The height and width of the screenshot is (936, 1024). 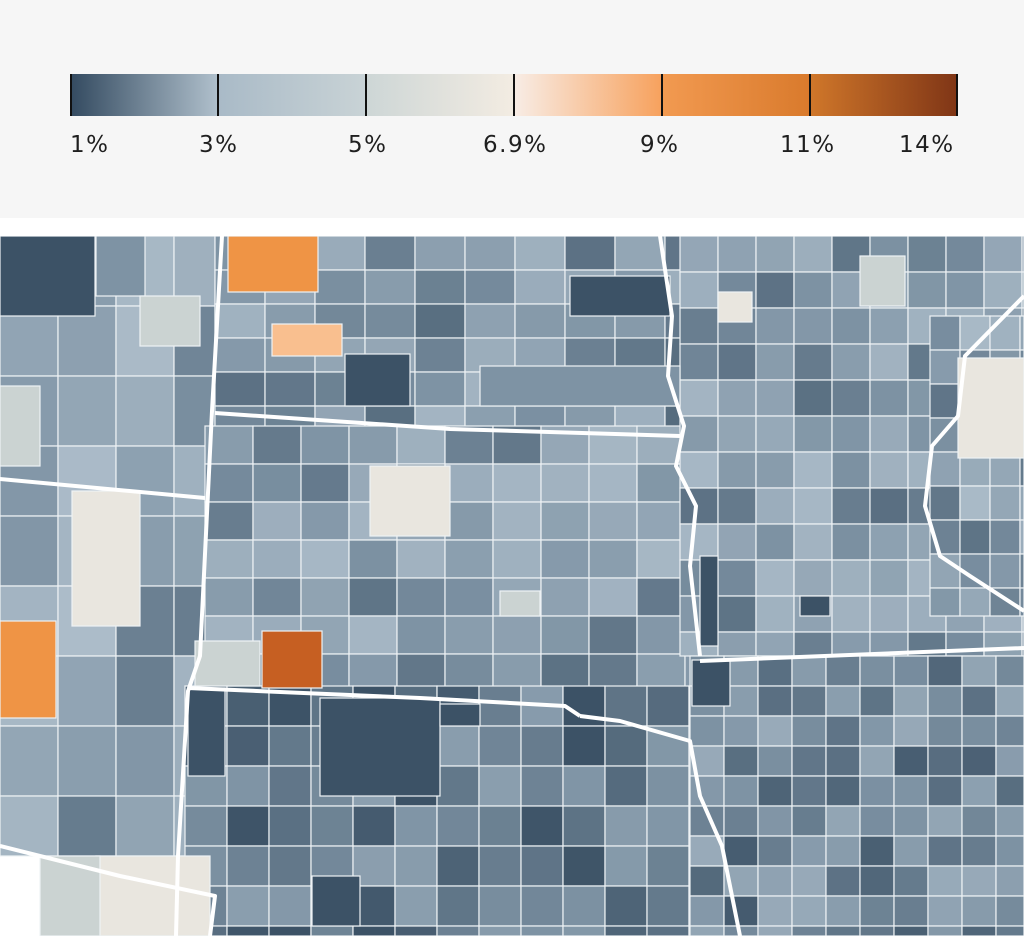 I want to click on legend-label-6-9pct: 6.9%, so click(x=515, y=145).